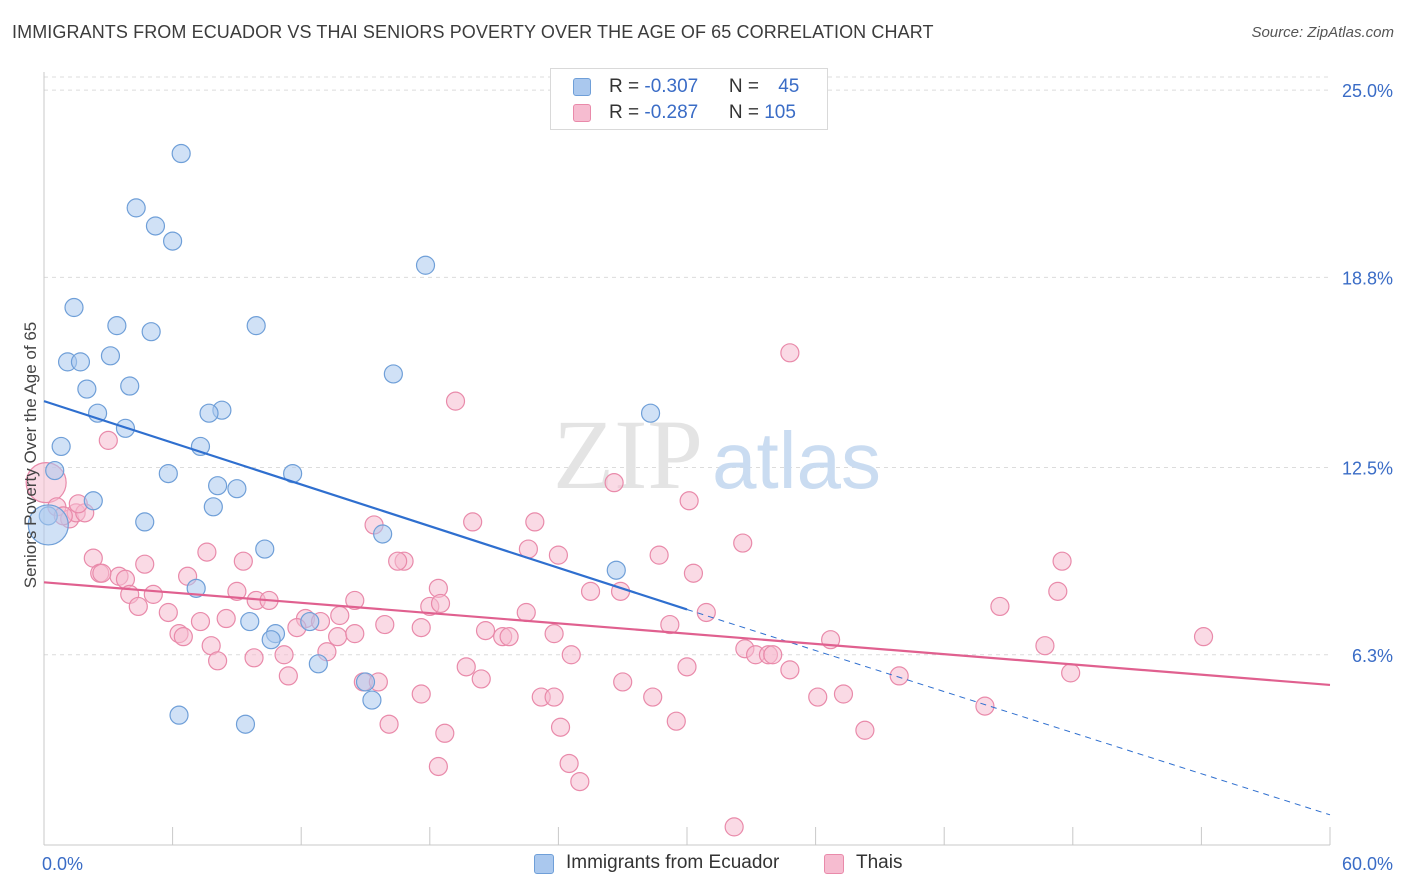  I want to click on watermark-zip: ZIP, so click(628, 454).